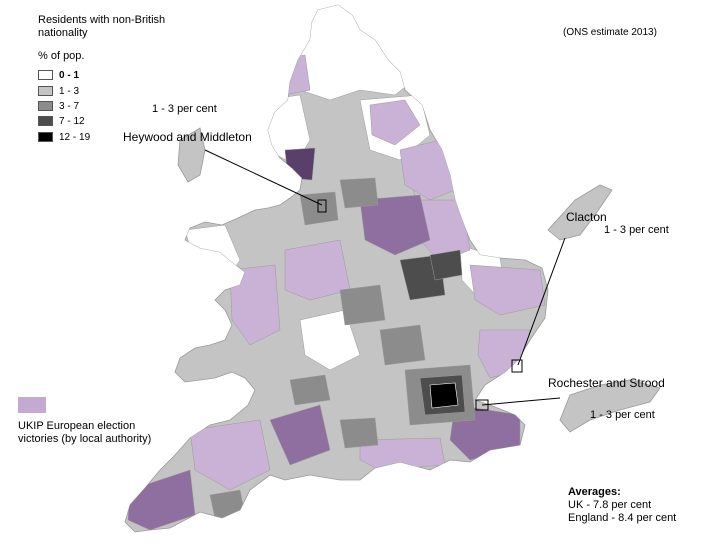 The image size is (709, 554). I want to click on clacton-value: 1 - 3 per cent, so click(636, 230).